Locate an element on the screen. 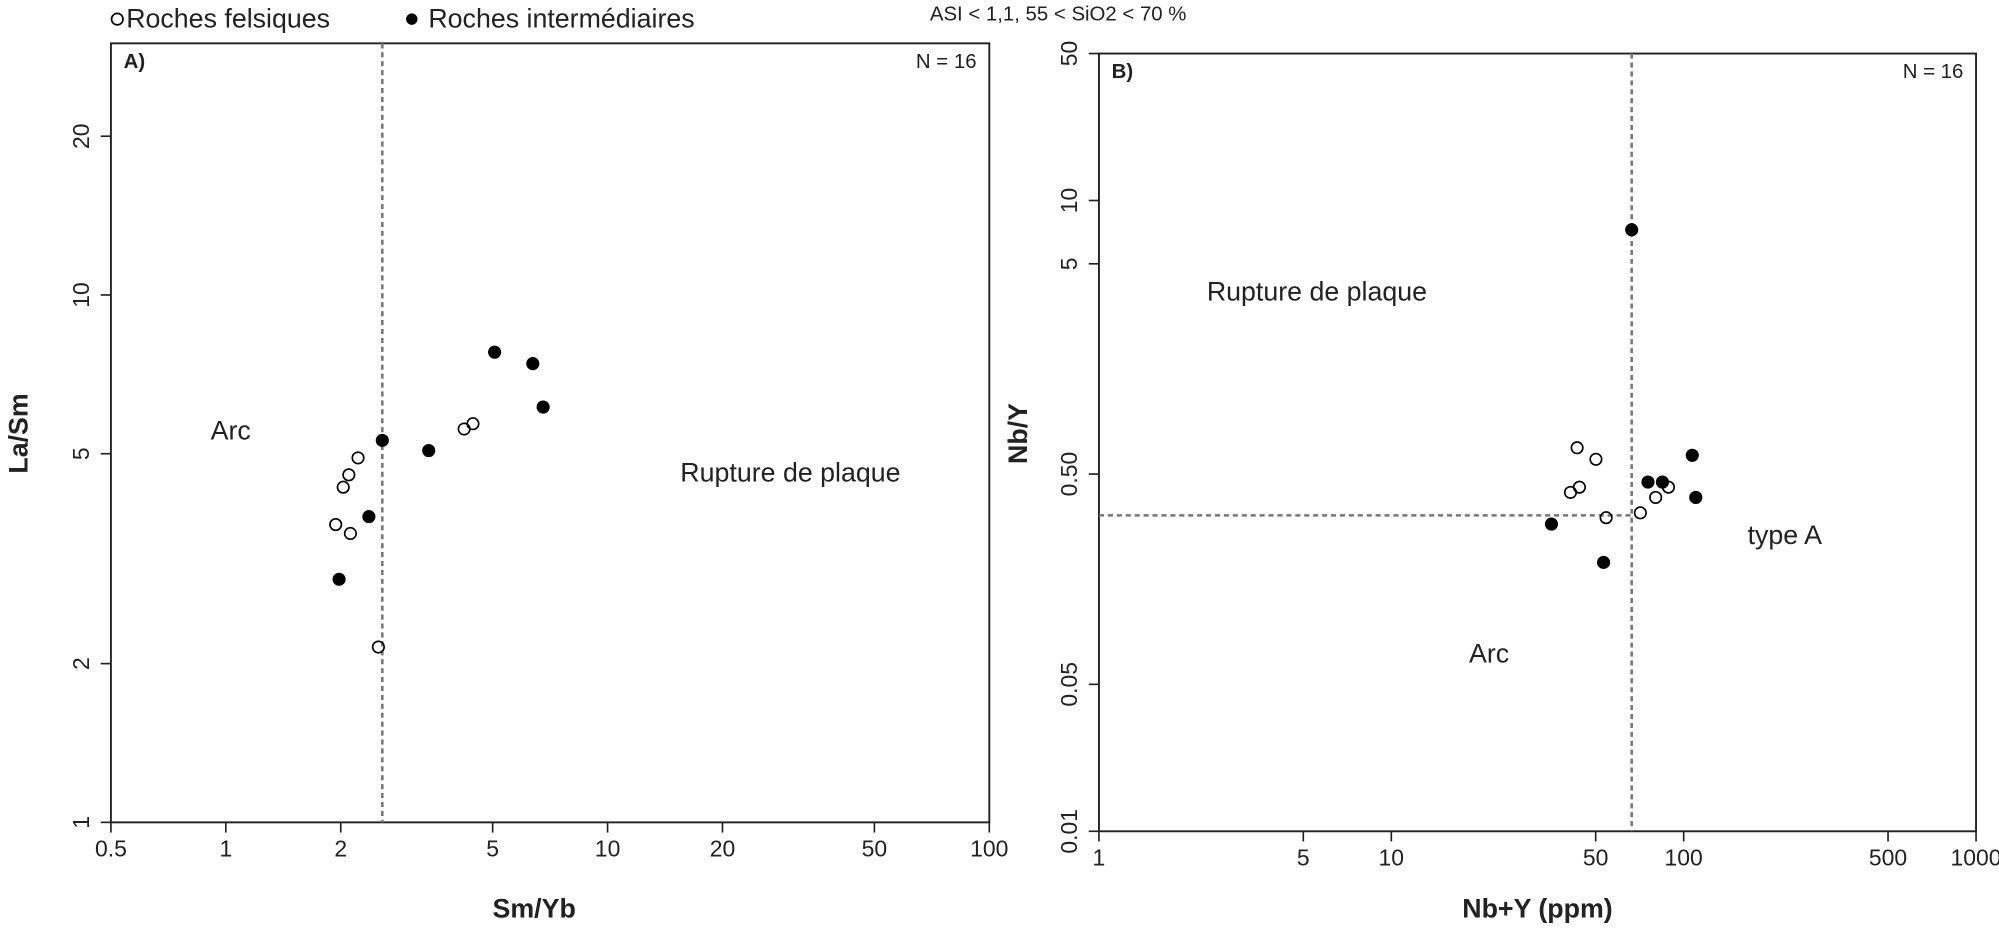 Image resolution: width=1999 pixels, height=932 pixels. y-tick-label: 50 is located at coordinates (1069, 54).